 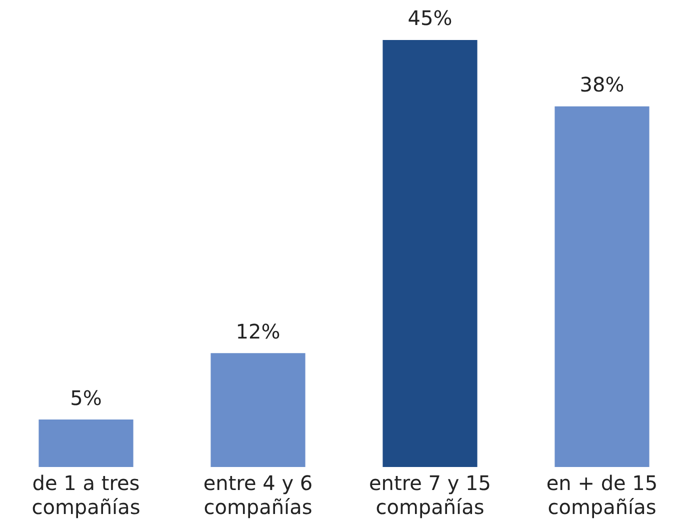 I want to click on x-tick-label: entre 7 y 15 compañías, so click(x=430, y=495).